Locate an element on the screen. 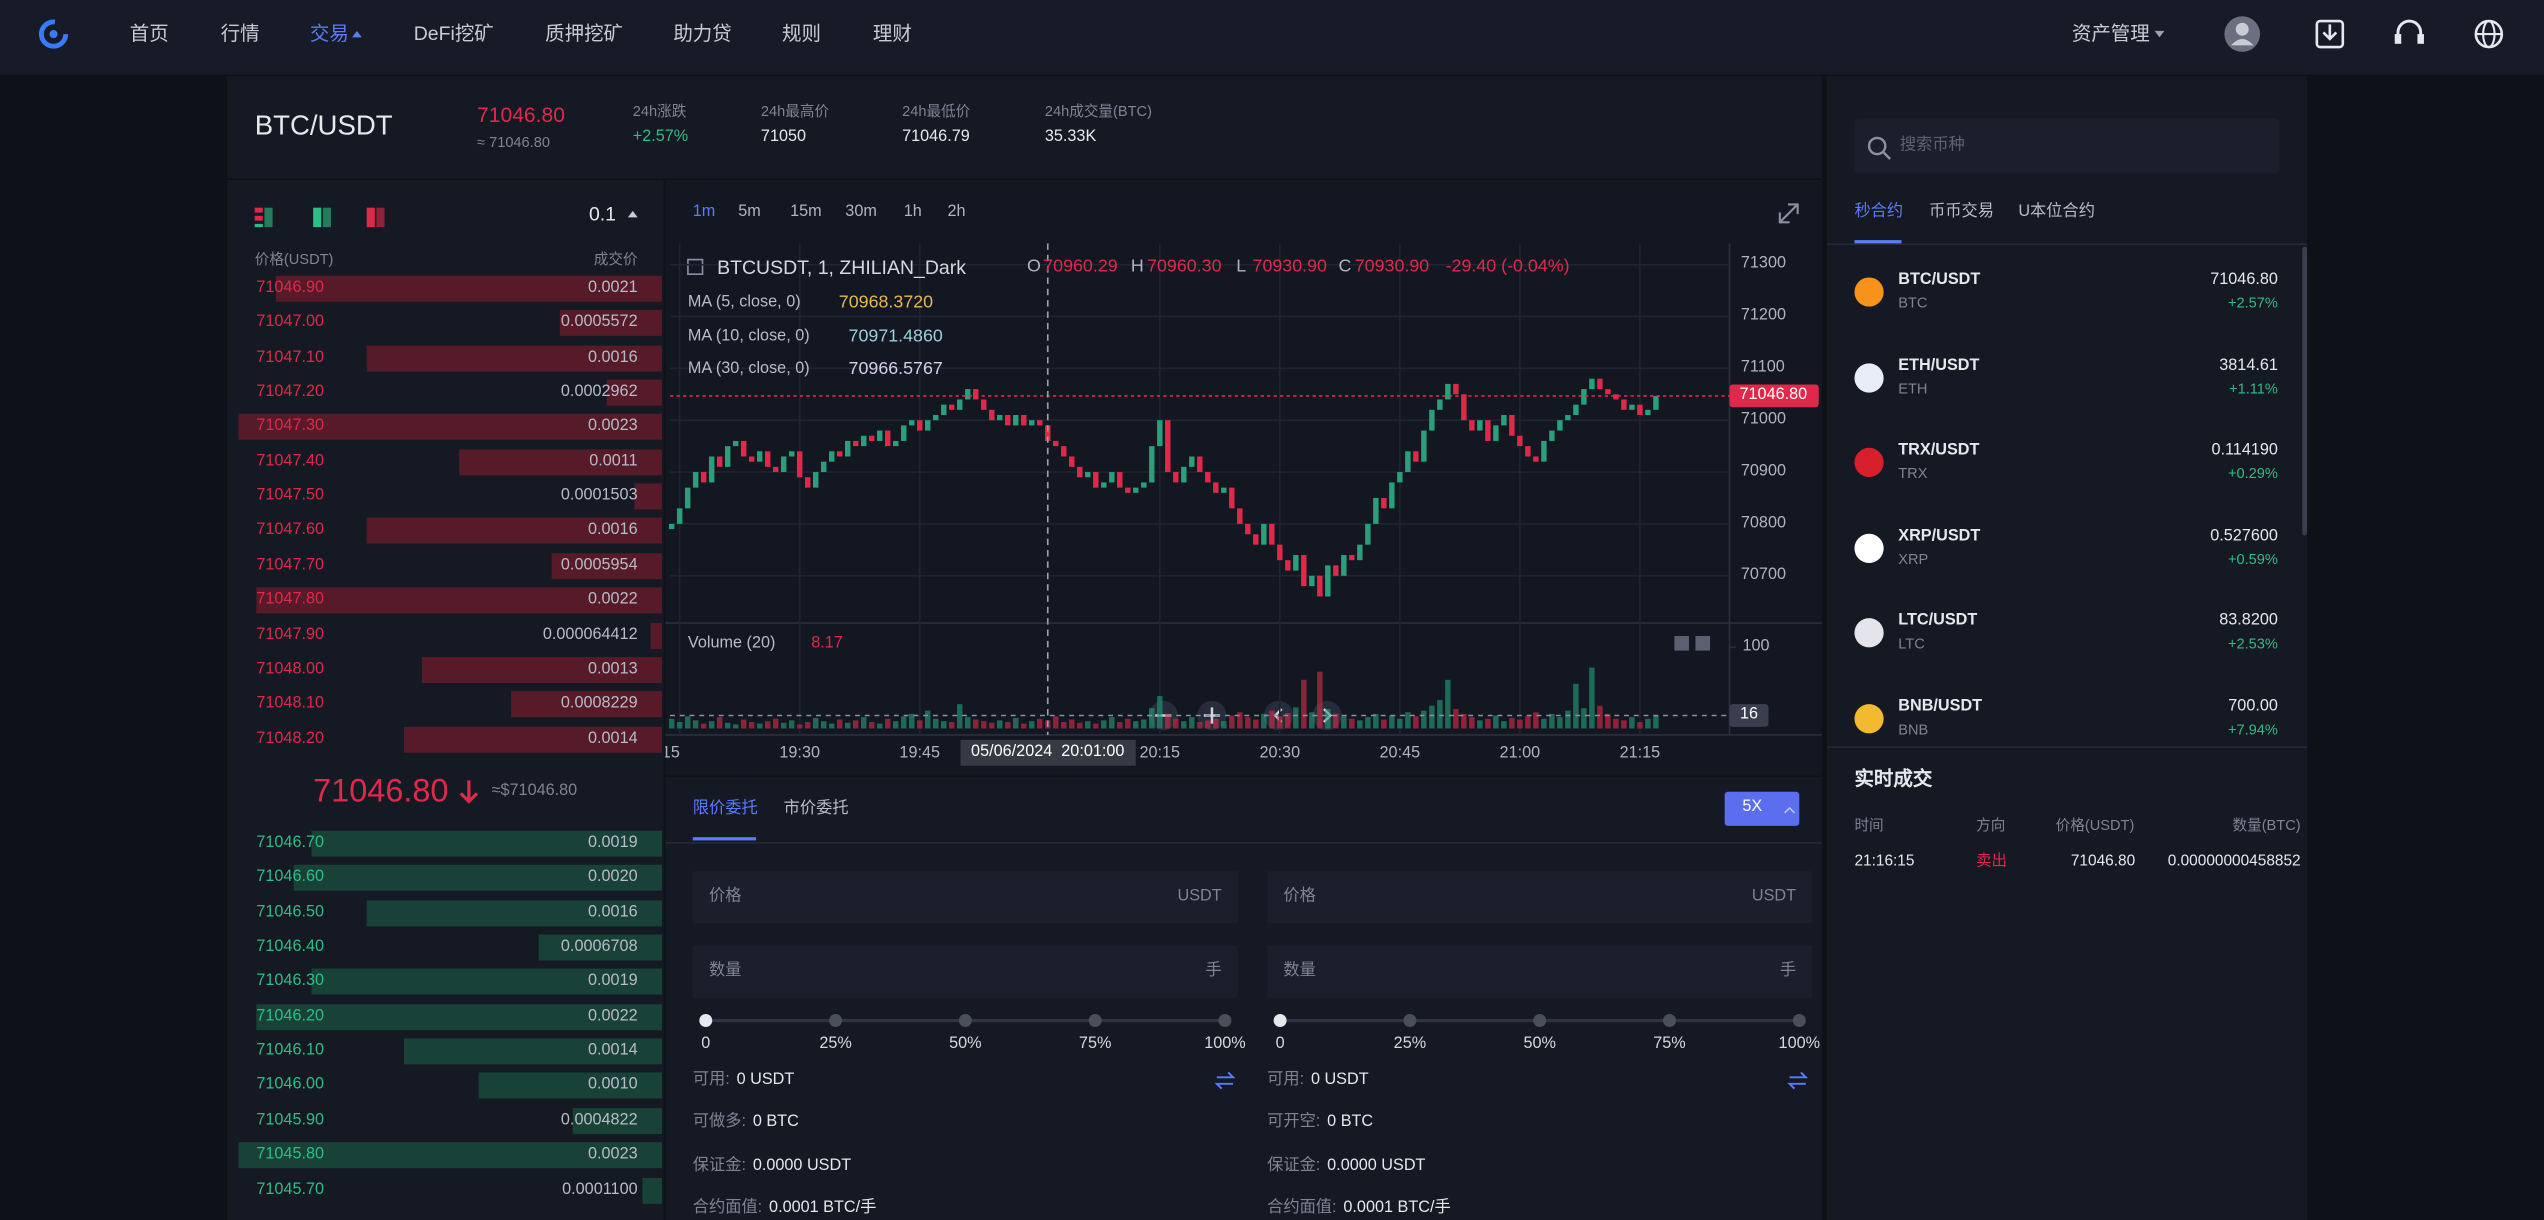 The height and width of the screenshot is (1220, 2544). market-base: BNB is located at coordinates (1913, 729).